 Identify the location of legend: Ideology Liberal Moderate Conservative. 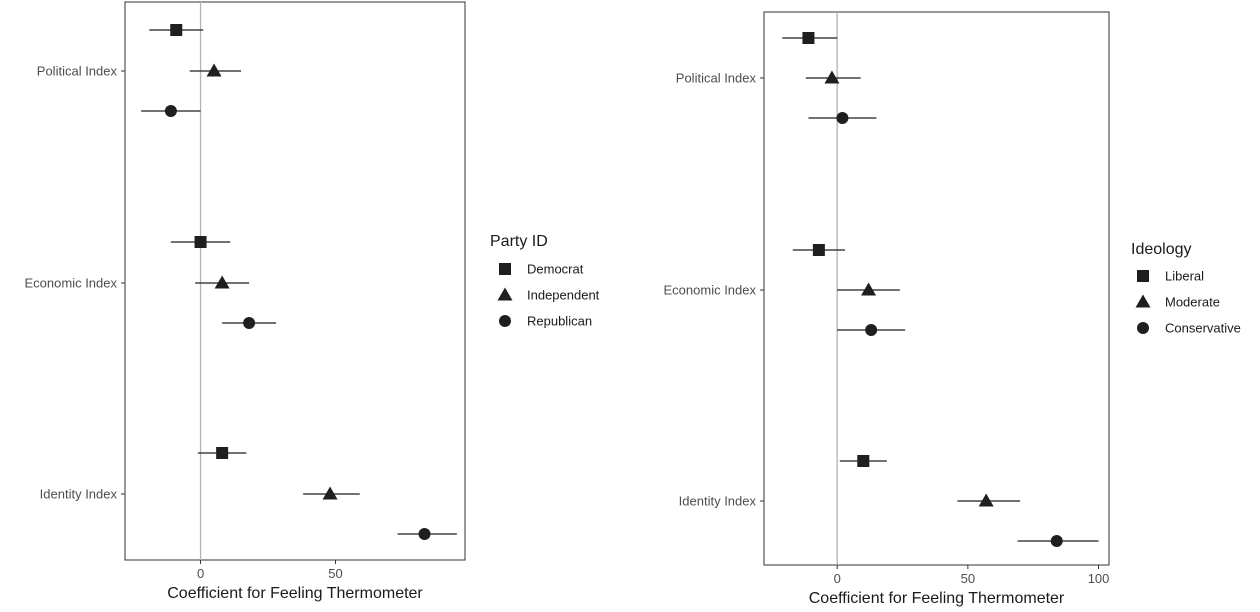
(1186, 288).